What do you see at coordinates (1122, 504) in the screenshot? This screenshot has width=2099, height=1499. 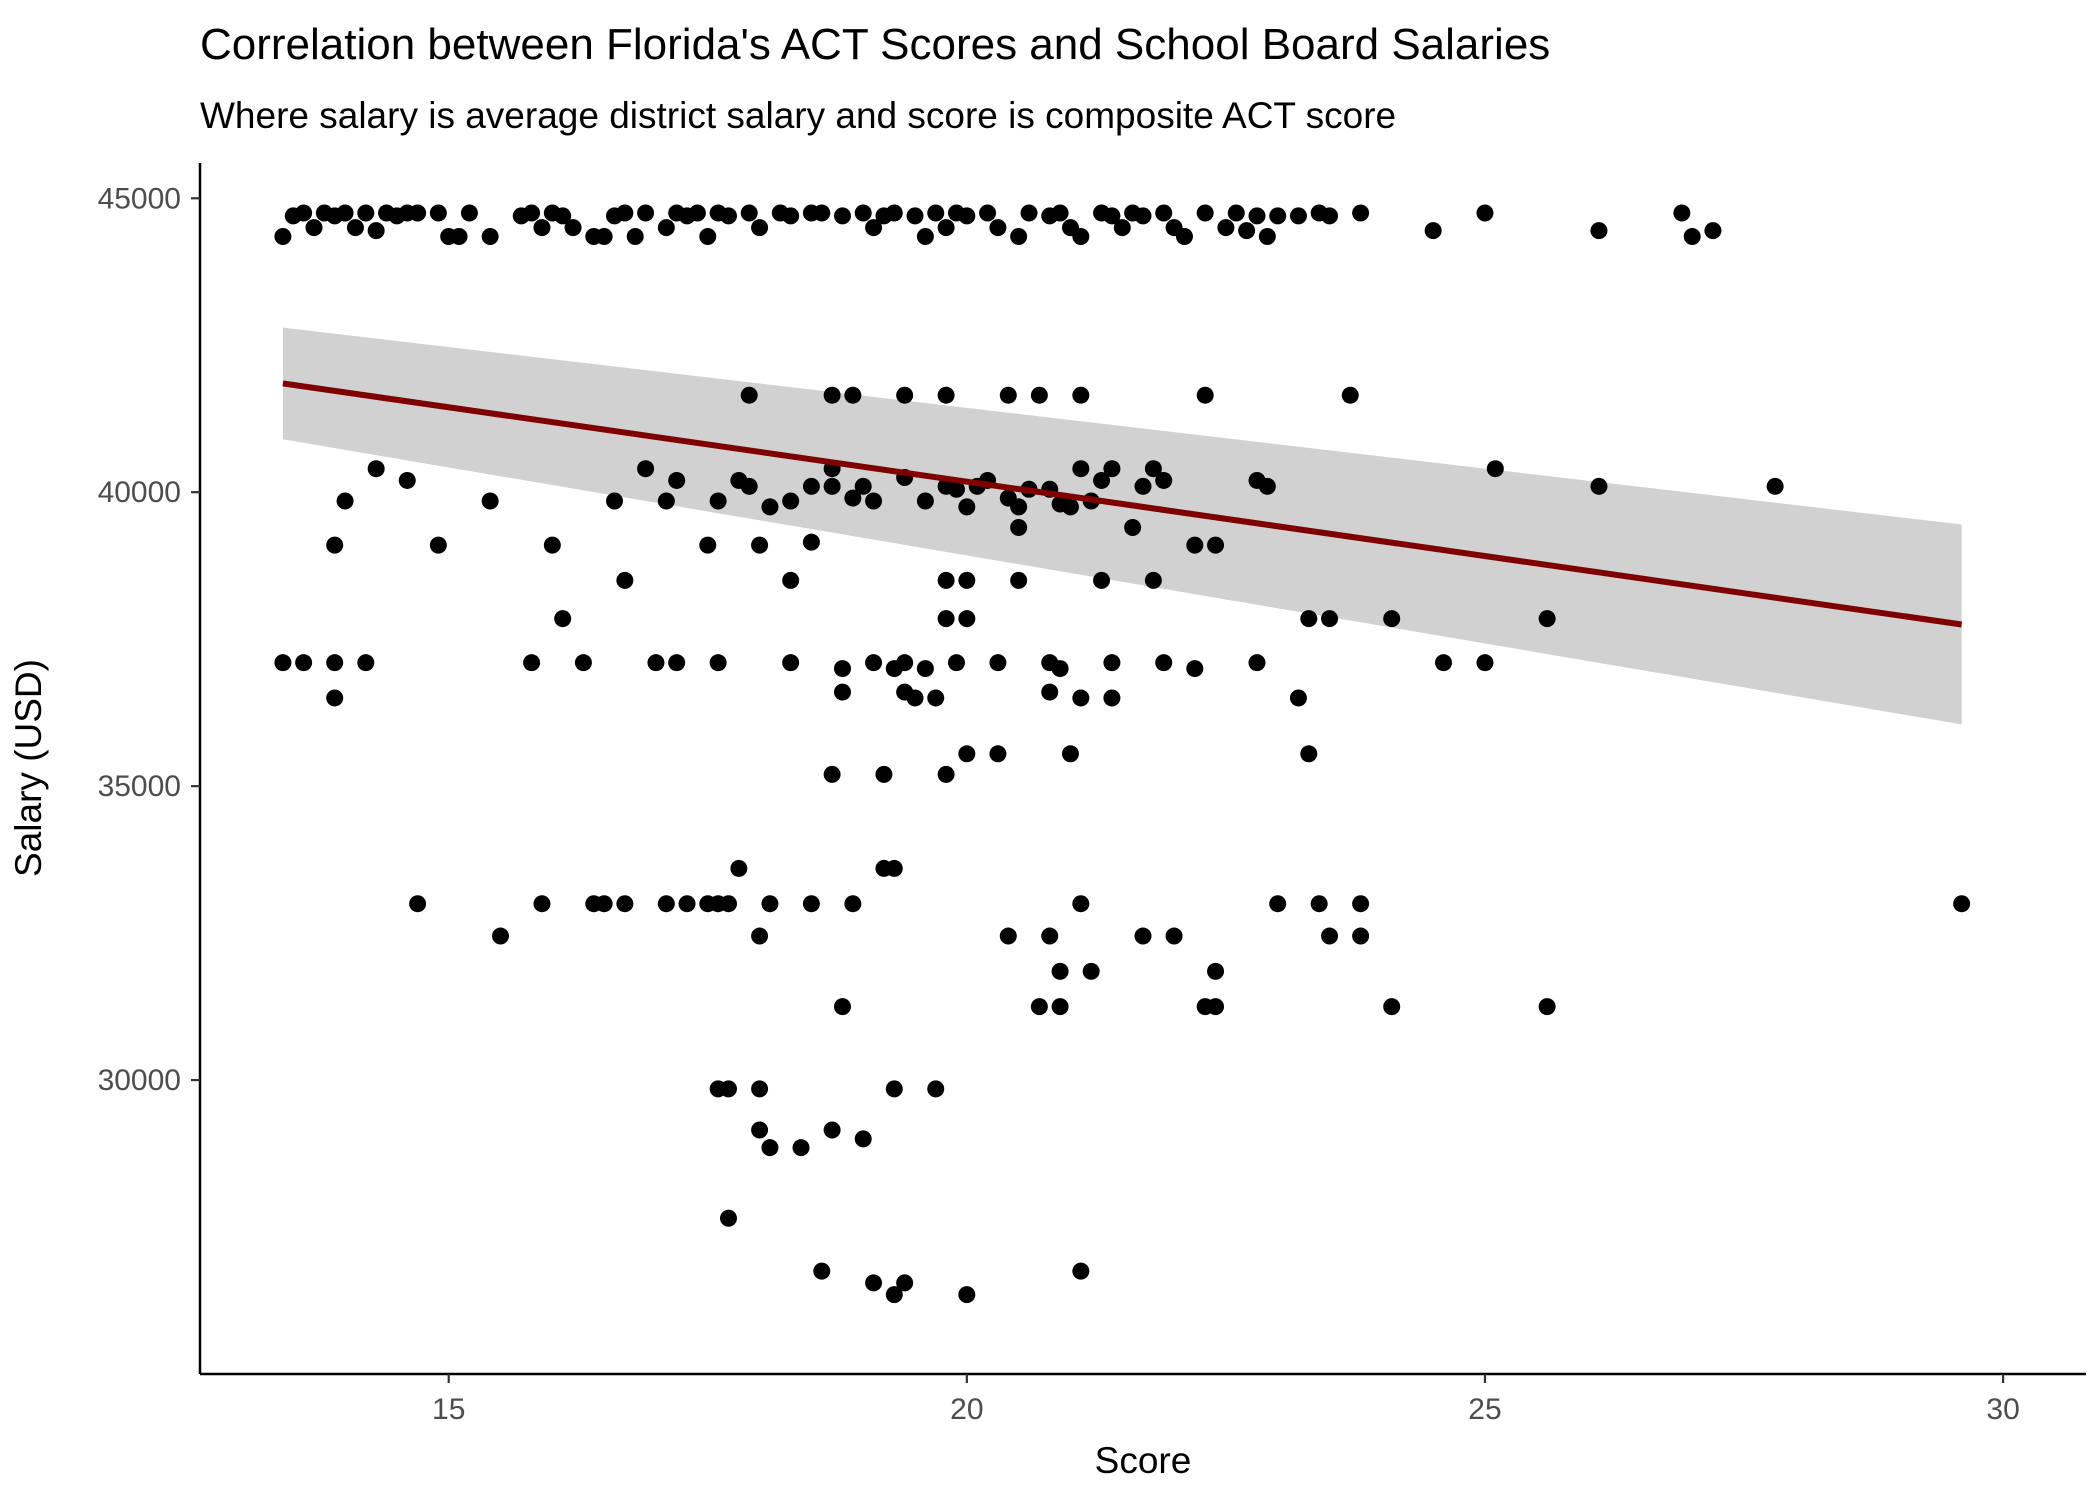 I see `trend-line` at bounding box center [1122, 504].